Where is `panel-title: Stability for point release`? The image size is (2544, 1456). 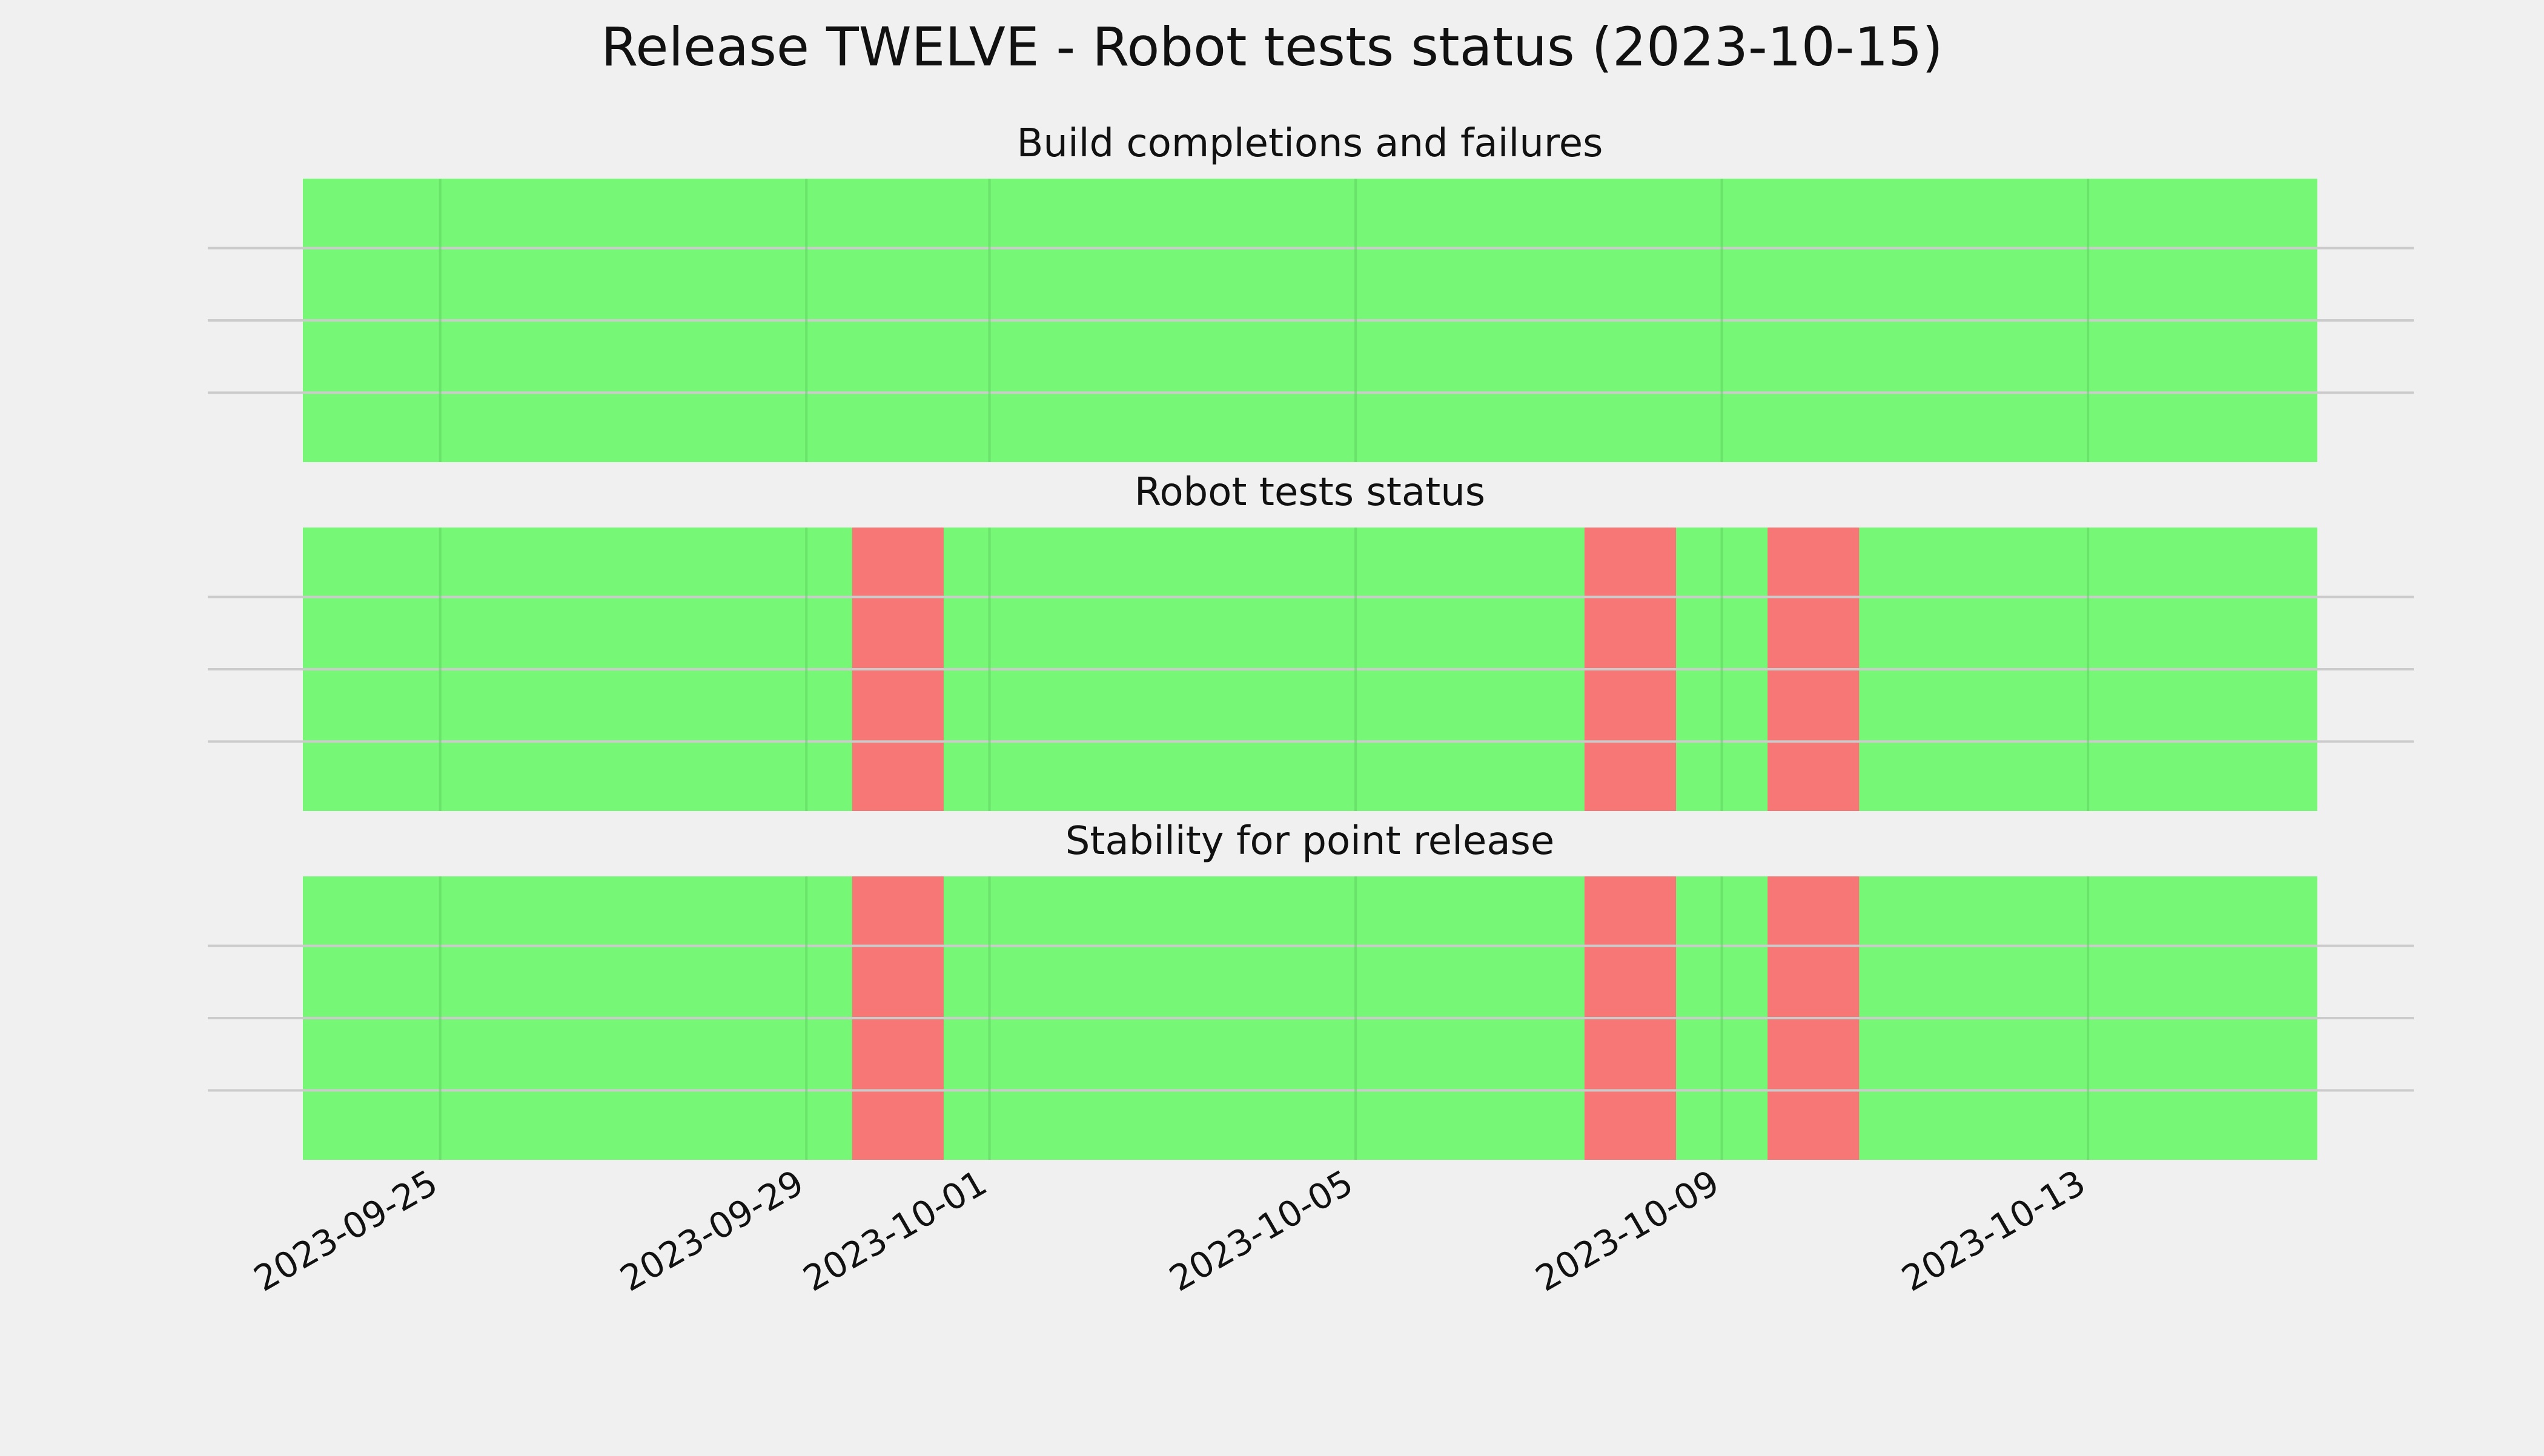
panel-title: Stability for point release is located at coordinates (1310, 841).